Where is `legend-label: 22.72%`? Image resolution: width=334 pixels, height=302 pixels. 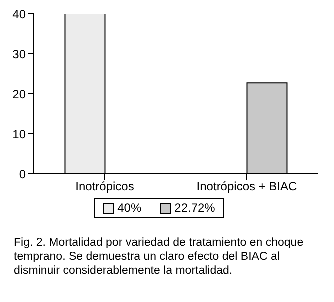
legend-label: 22.72% is located at coordinates (195, 208).